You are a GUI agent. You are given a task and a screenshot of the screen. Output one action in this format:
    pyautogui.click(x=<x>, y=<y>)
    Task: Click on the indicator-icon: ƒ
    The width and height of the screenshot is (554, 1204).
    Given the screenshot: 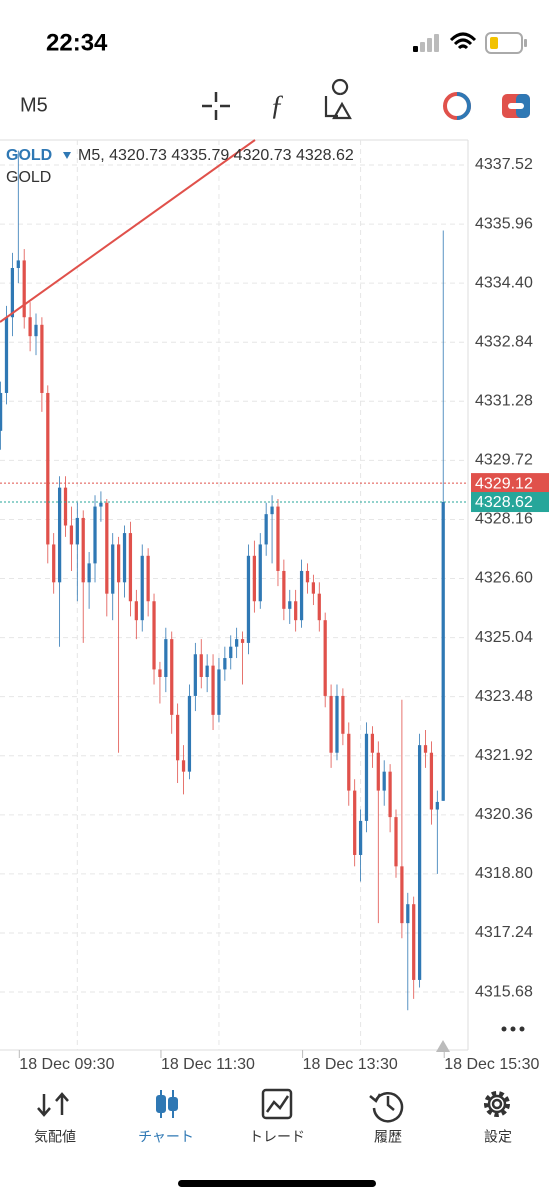 What is the action you would take?
    pyautogui.click(x=277, y=105)
    